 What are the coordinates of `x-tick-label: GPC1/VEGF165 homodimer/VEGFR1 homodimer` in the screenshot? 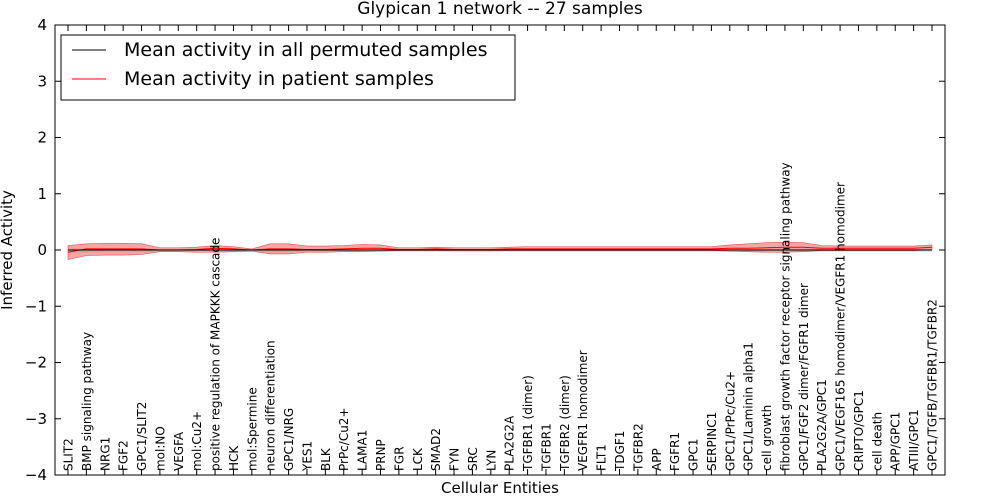 It's located at (841, 326).